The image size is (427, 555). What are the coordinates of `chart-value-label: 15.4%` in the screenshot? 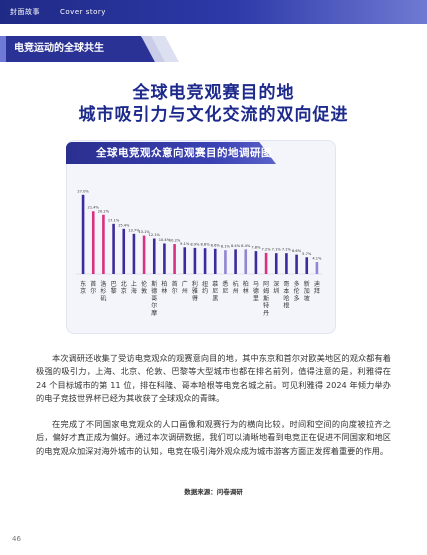 It's located at (124, 225).